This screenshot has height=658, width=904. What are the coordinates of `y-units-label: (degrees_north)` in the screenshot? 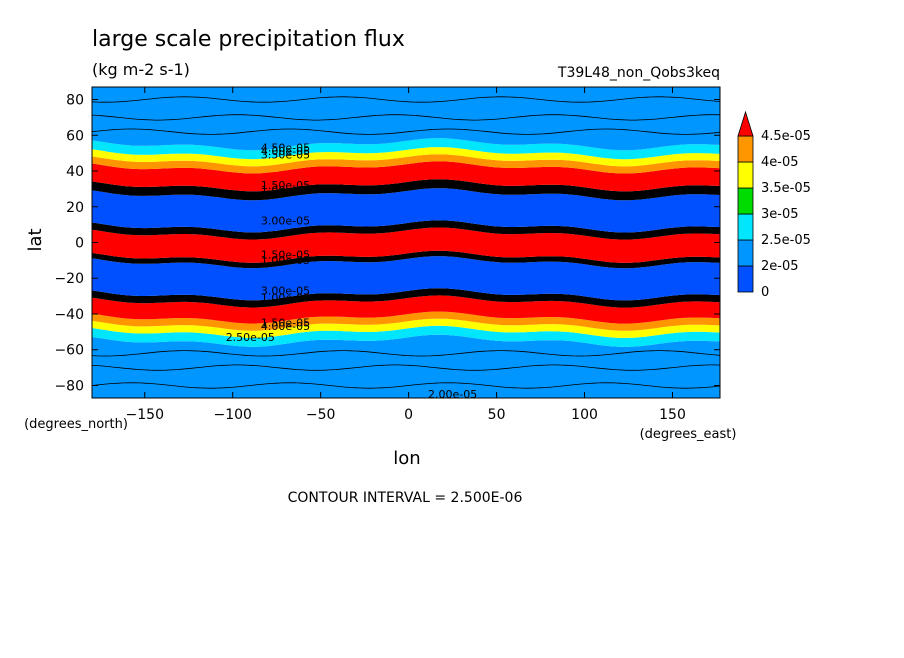 It's located at (76, 424).